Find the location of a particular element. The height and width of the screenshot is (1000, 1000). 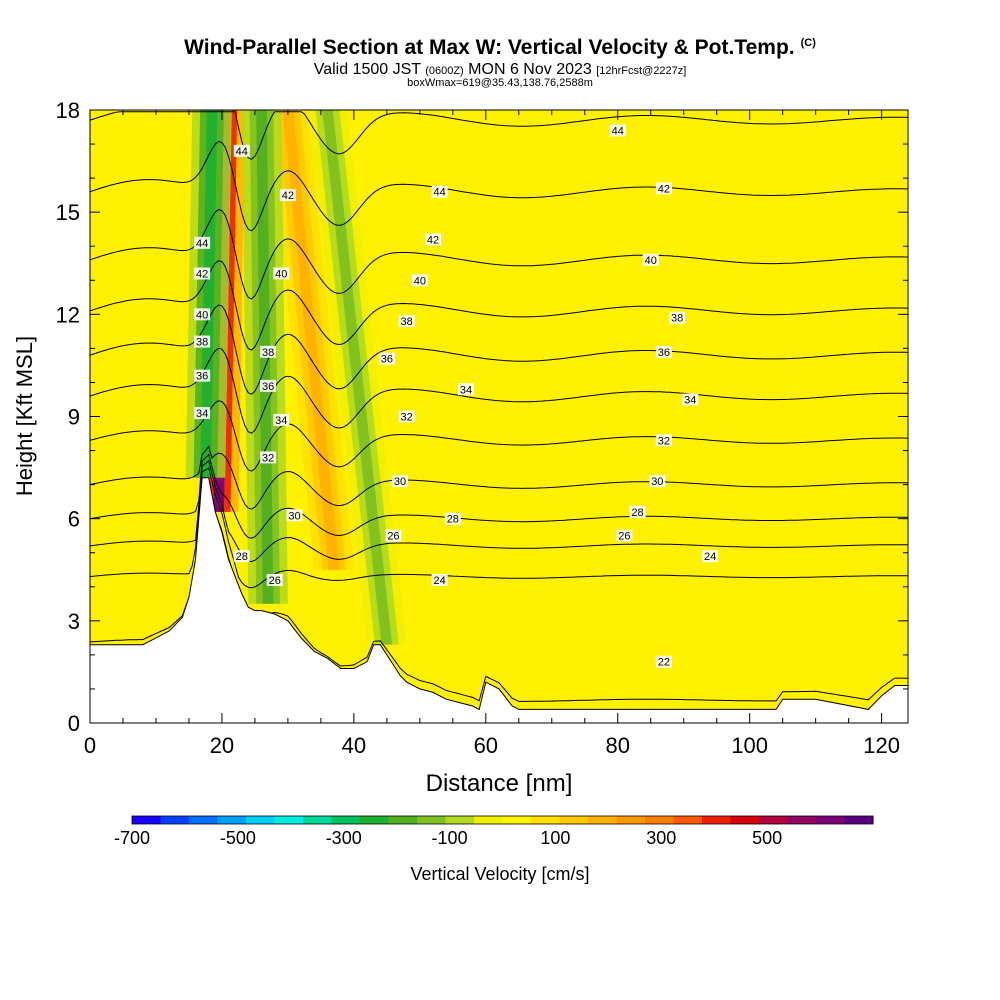

x-tick-label: 100 is located at coordinates (749, 745).